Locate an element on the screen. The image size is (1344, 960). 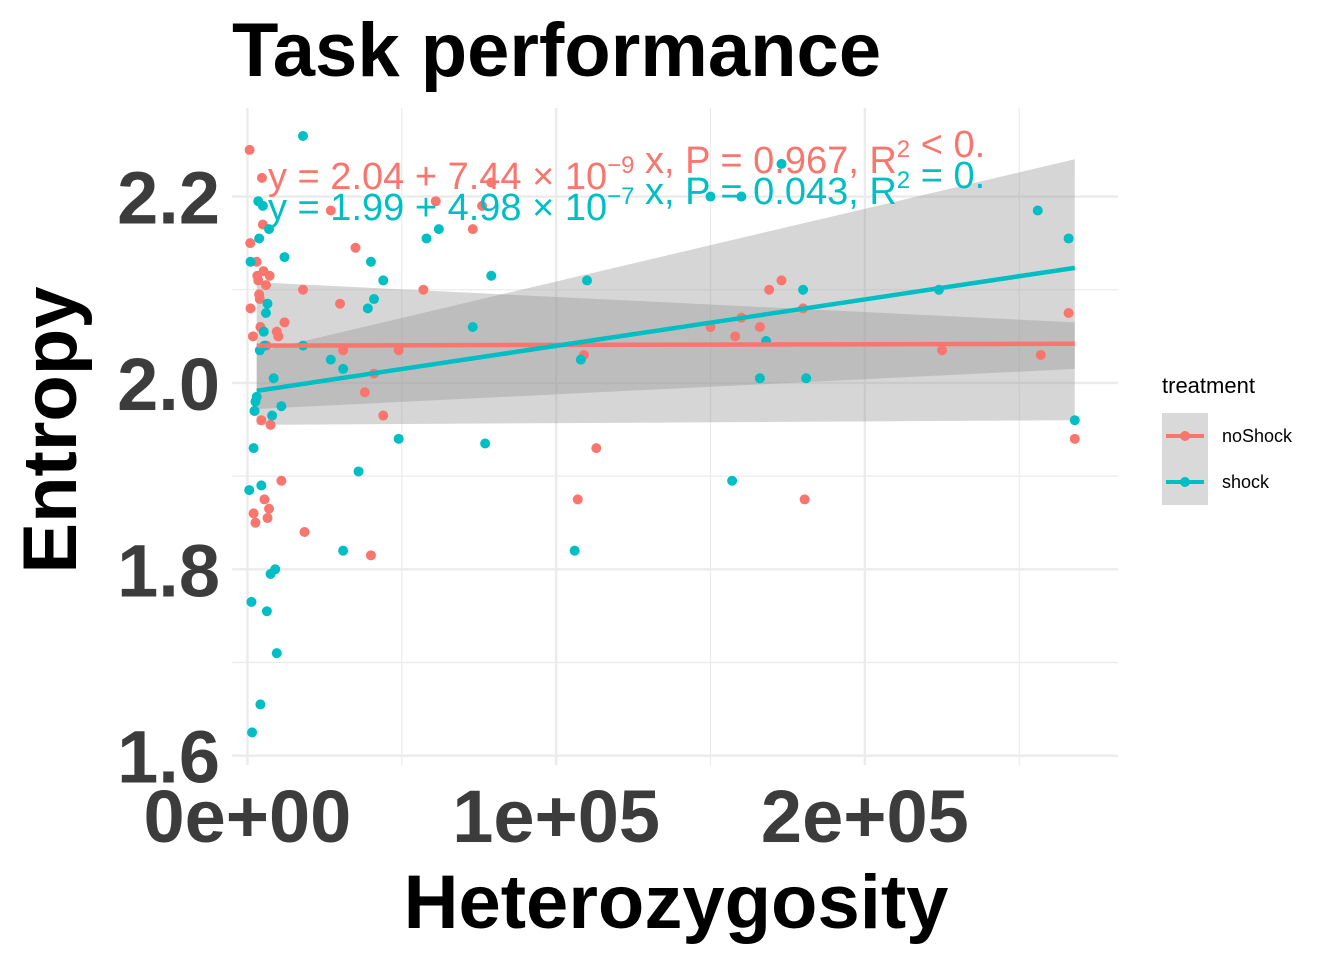
y-axis-tick-labels: 1.6 1.8 2.0 2.2 is located at coordinates (168, 478).